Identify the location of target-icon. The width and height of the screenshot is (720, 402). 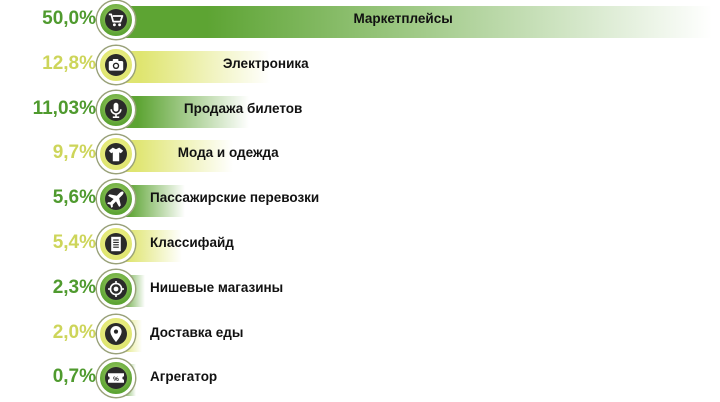
(116, 288).